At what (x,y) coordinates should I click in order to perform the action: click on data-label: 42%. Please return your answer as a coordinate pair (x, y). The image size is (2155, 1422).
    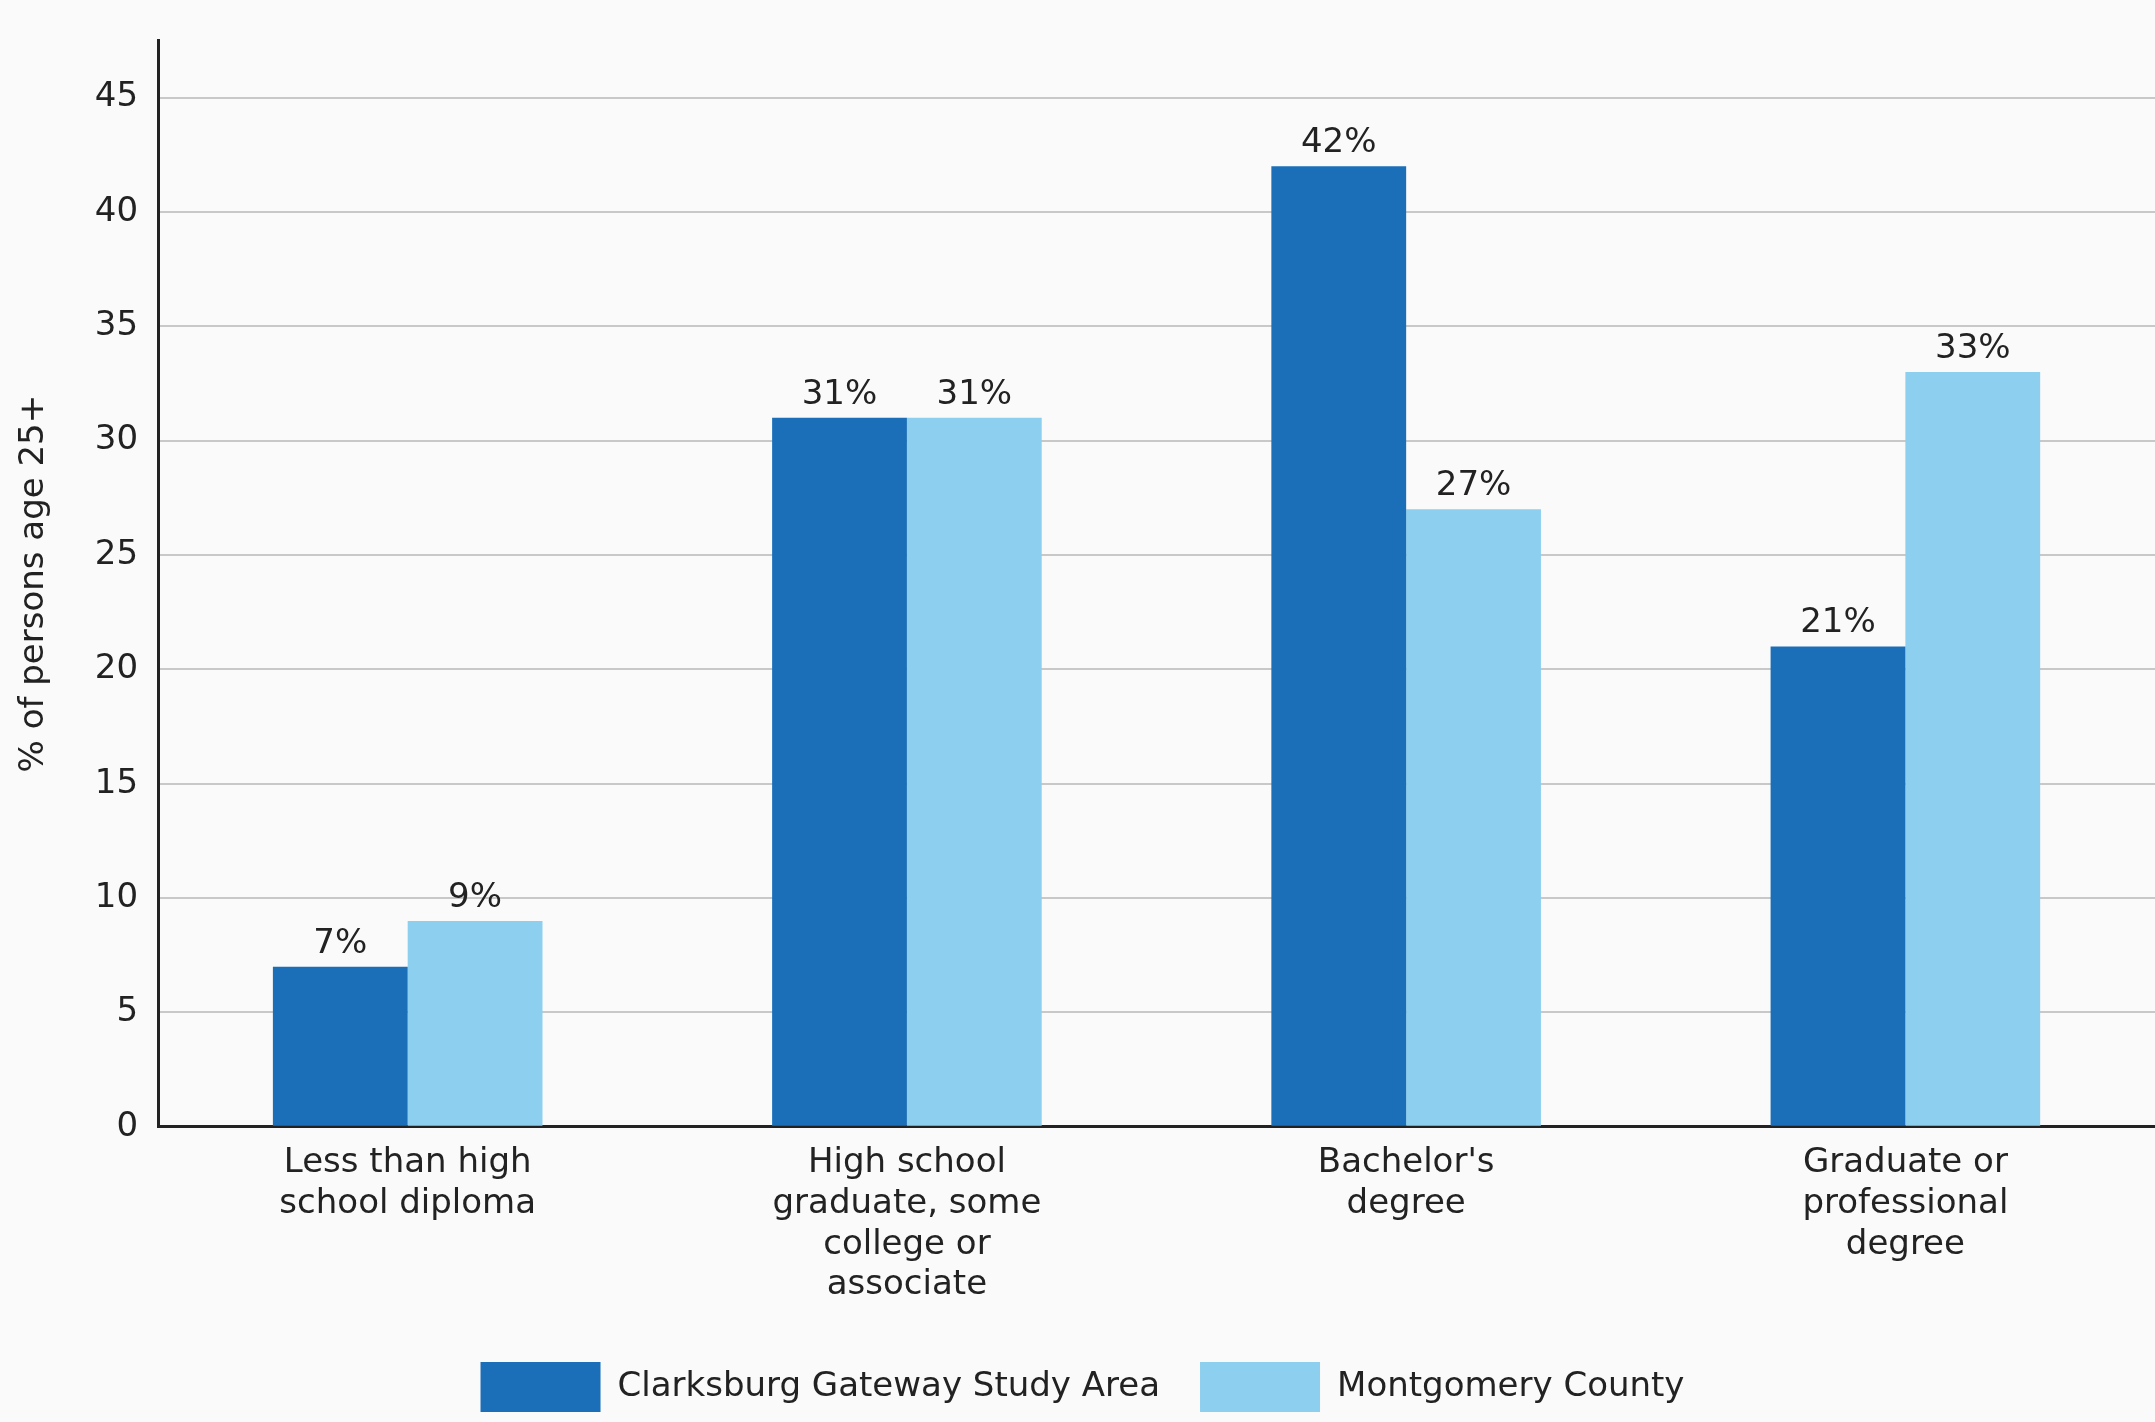
    Looking at the image, I should click on (1338, 140).